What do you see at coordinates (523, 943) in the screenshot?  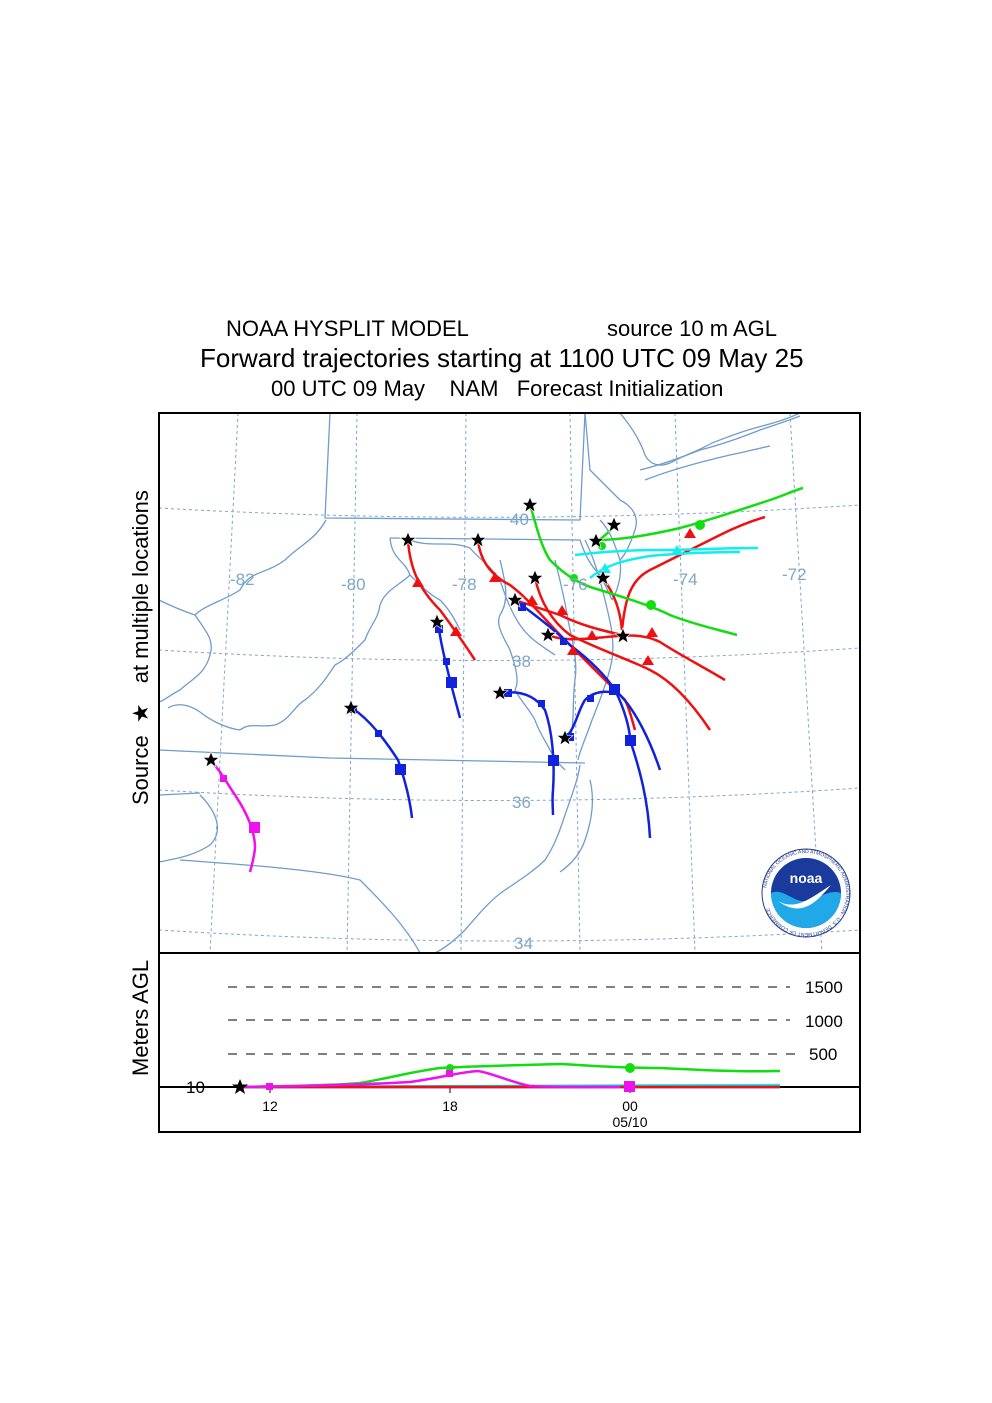 I see `lat-label: 34` at bounding box center [523, 943].